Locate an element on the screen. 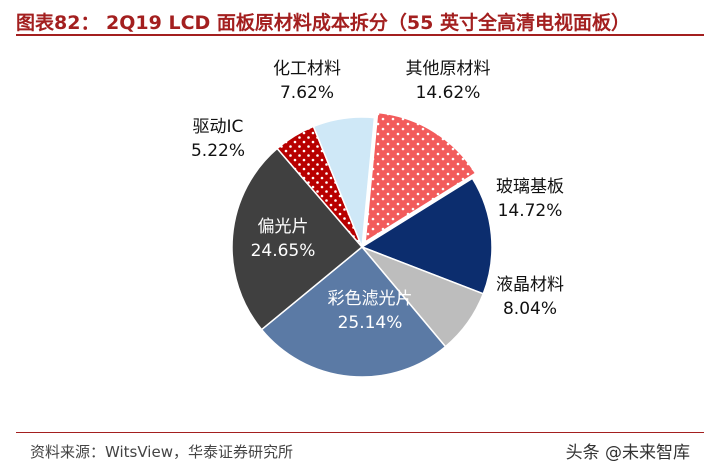 Image resolution: width=720 pixels, height=469 pixels. watermark-text: 头条 @未来智库 is located at coordinates (627, 453).